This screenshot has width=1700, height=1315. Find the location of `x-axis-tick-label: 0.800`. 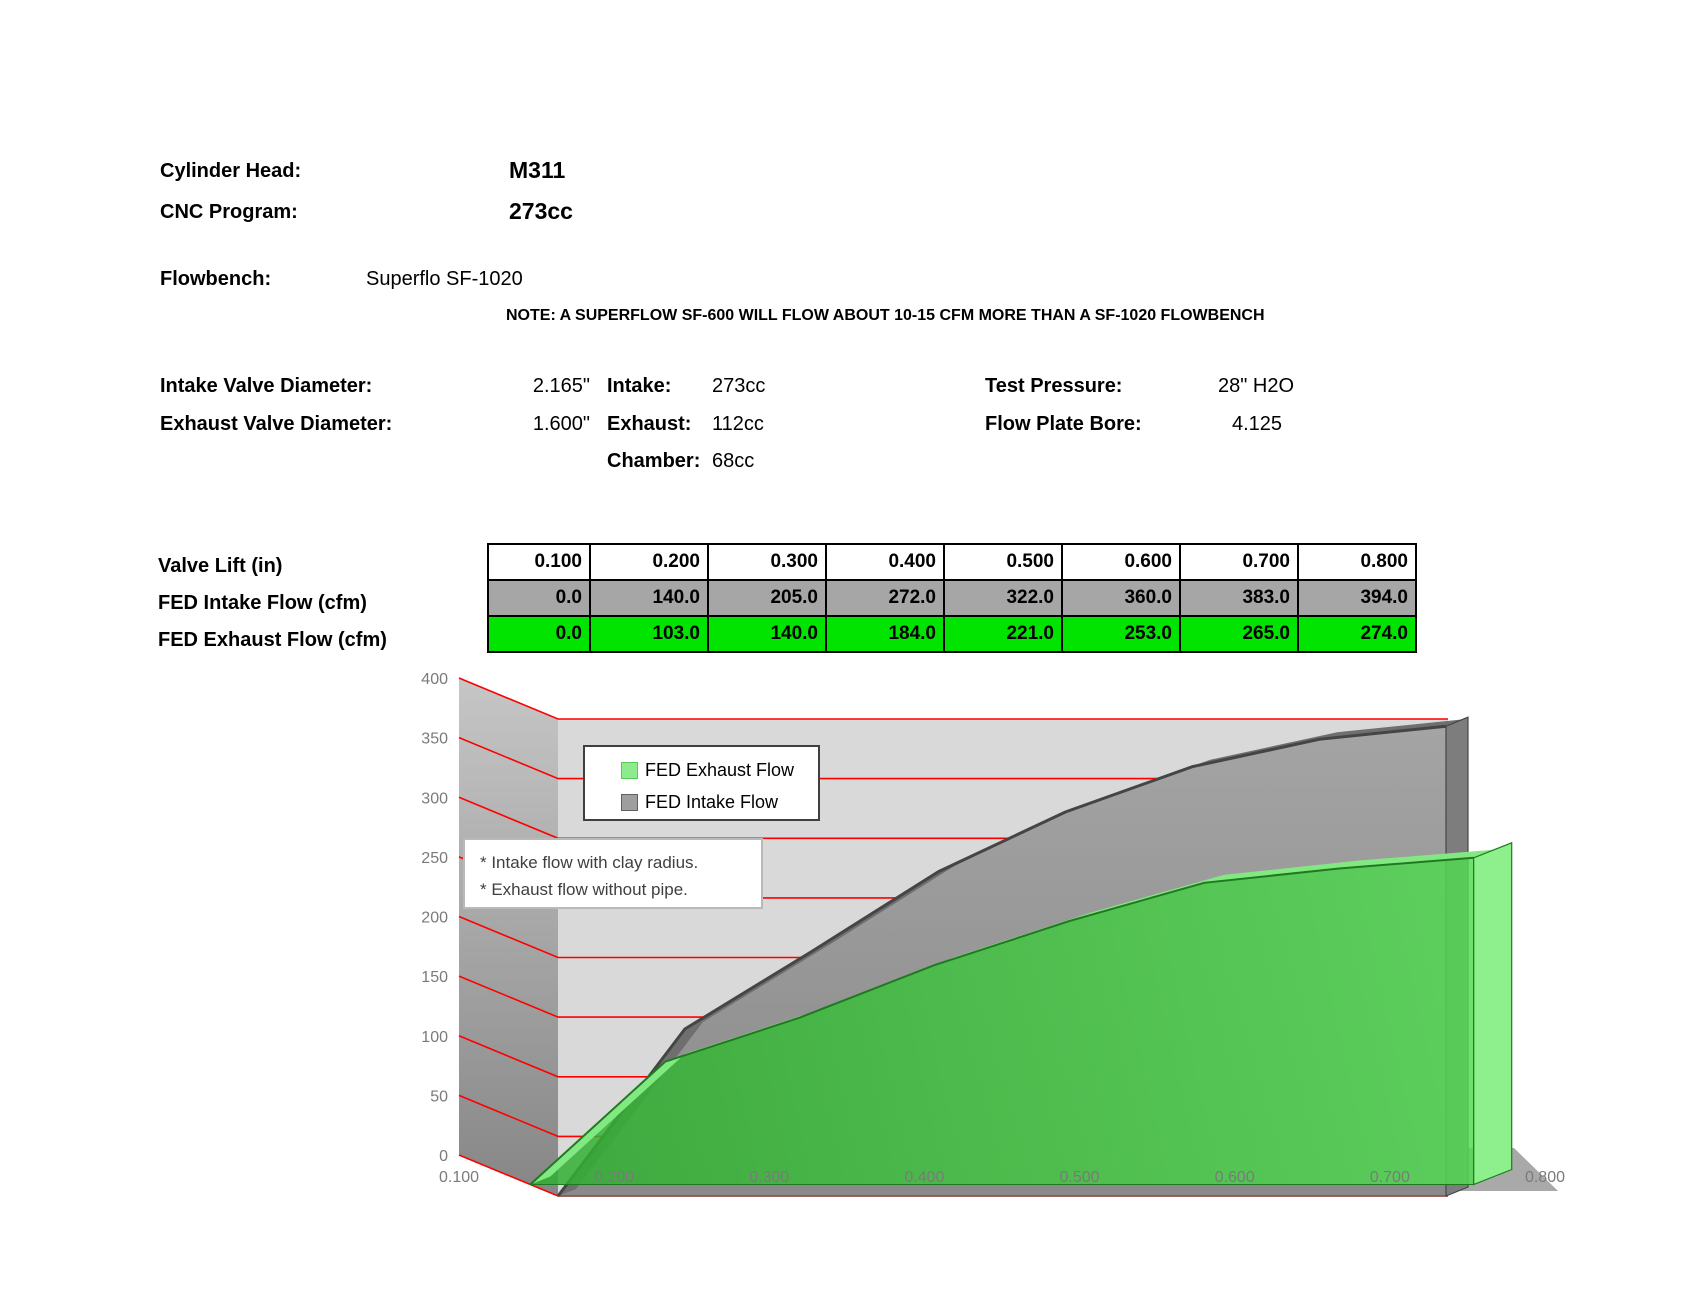

x-axis-tick-label: 0.800 is located at coordinates (1545, 1177).